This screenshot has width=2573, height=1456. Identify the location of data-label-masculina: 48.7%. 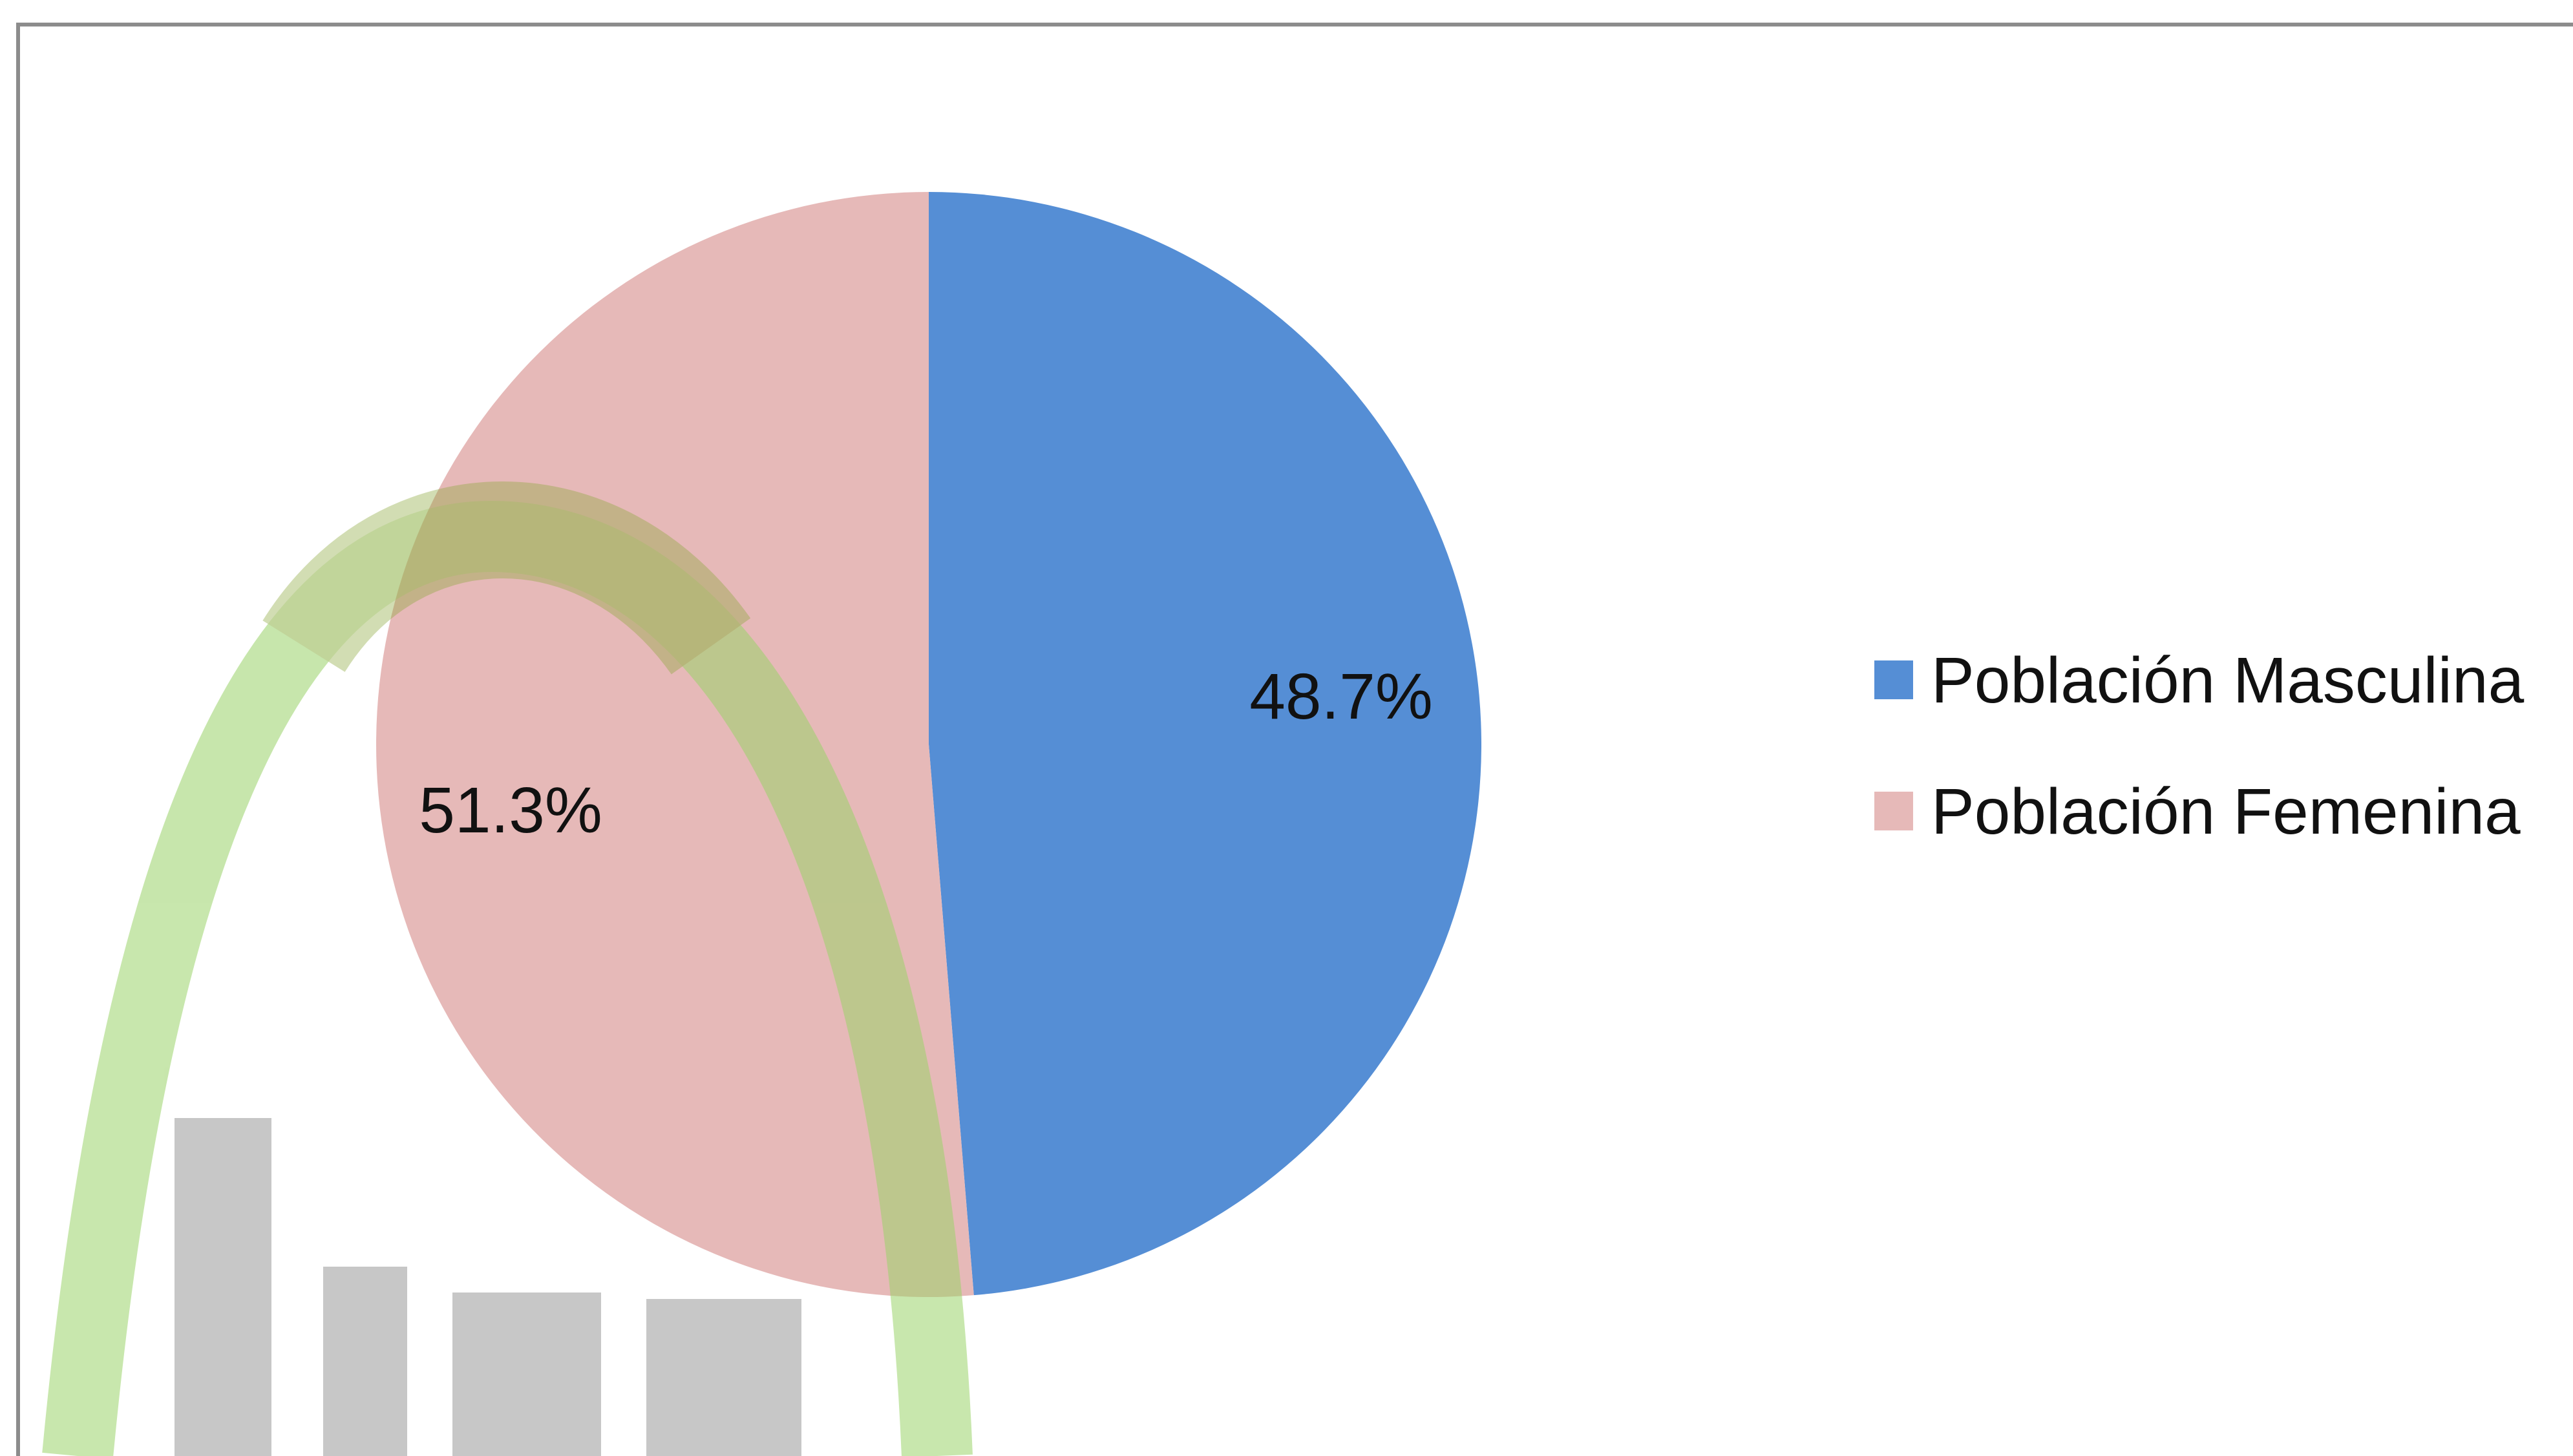
(1341, 696).